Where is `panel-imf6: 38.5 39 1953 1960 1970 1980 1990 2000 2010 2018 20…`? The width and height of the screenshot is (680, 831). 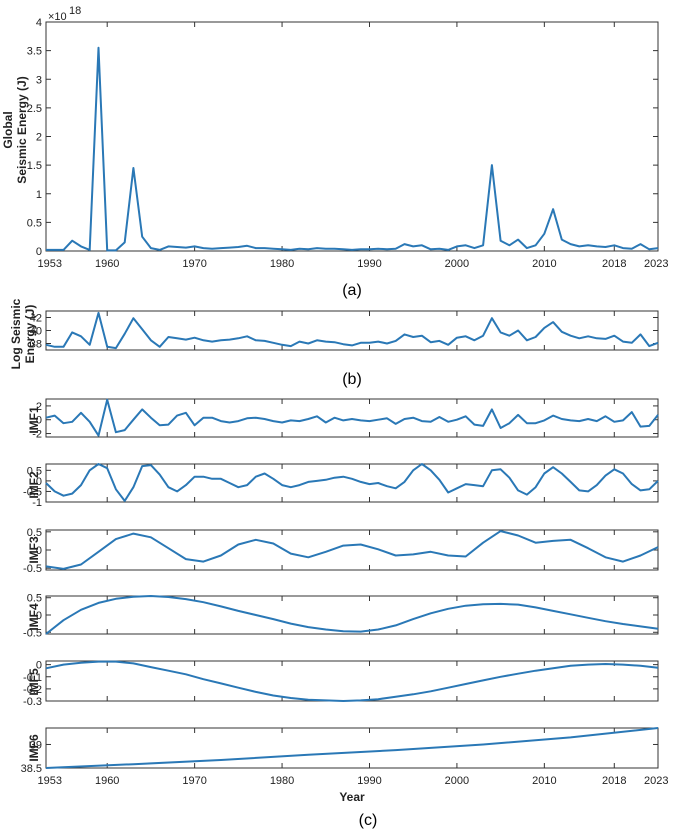
panel-imf6: 38.5 39 1953 1960 1970 1980 1990 2000 2010 2018 20… is located at coordinates (344, 765).